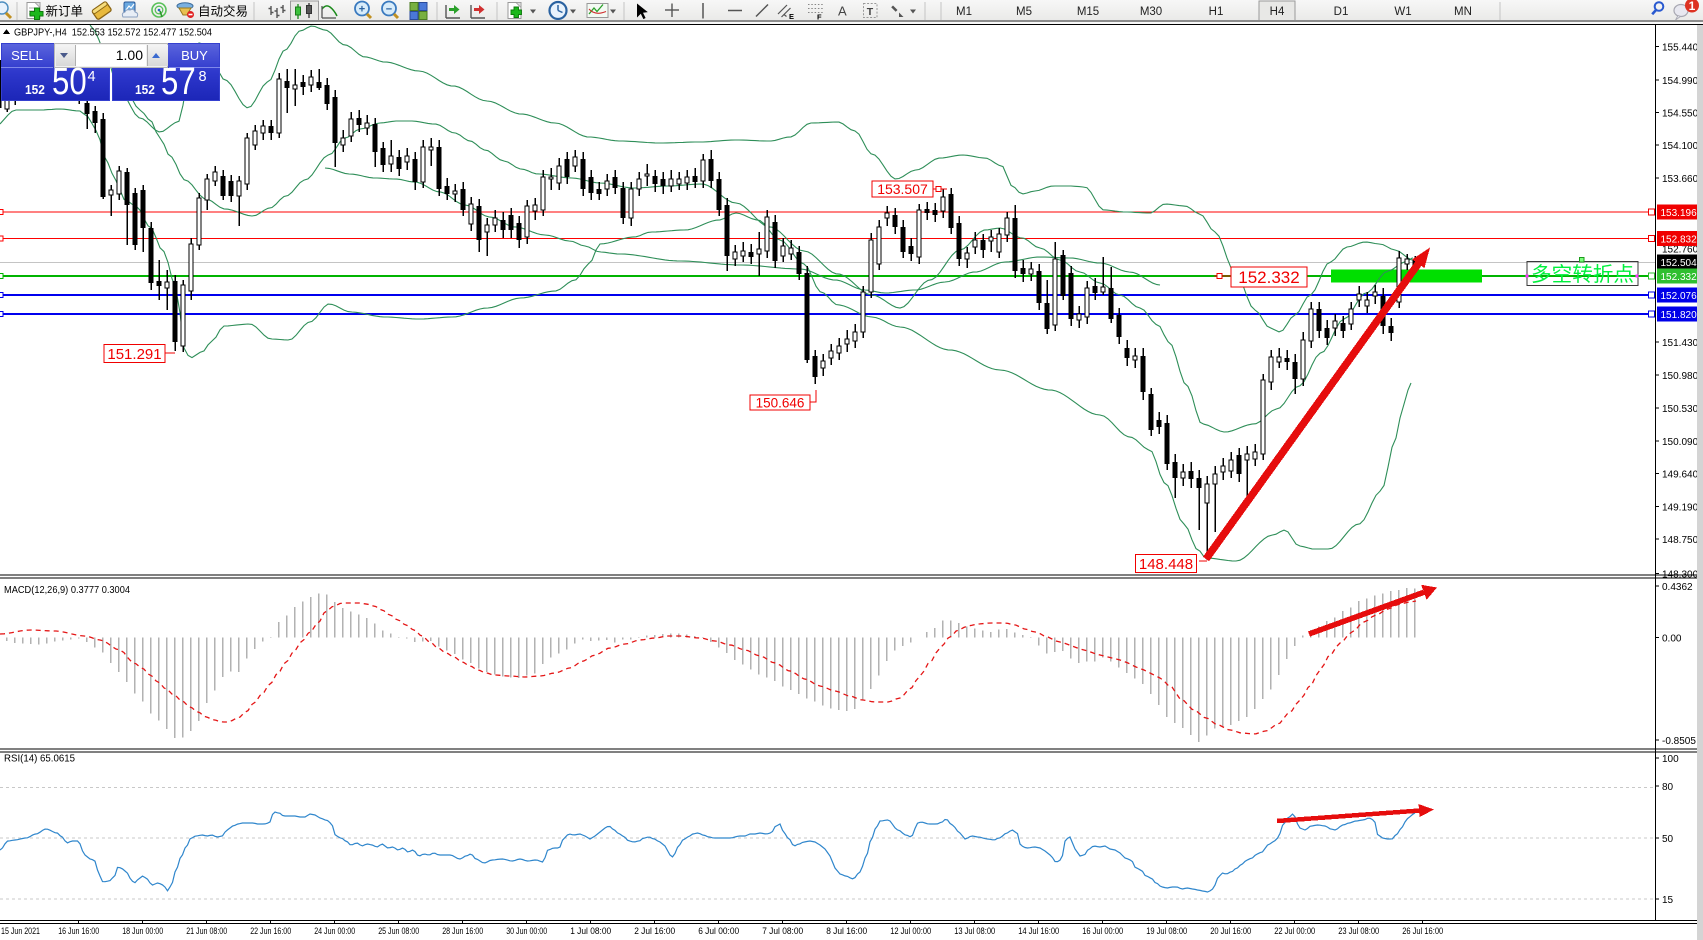  What do you see at coordinates (1166, 564) in the screenshot?
I see `svg-text: 148.448` at bounding box center [1166, 564].